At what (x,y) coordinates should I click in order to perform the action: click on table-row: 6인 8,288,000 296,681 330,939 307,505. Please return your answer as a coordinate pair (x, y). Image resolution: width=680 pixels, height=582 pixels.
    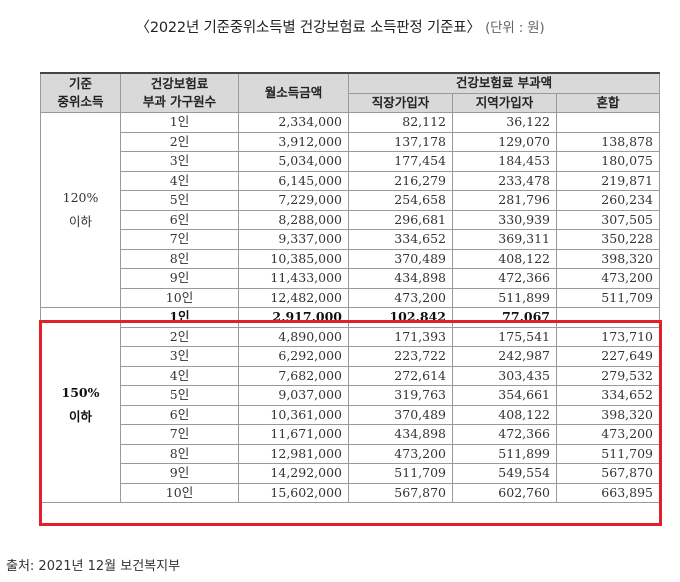
    Looking at the image, I should click on (350, 219).